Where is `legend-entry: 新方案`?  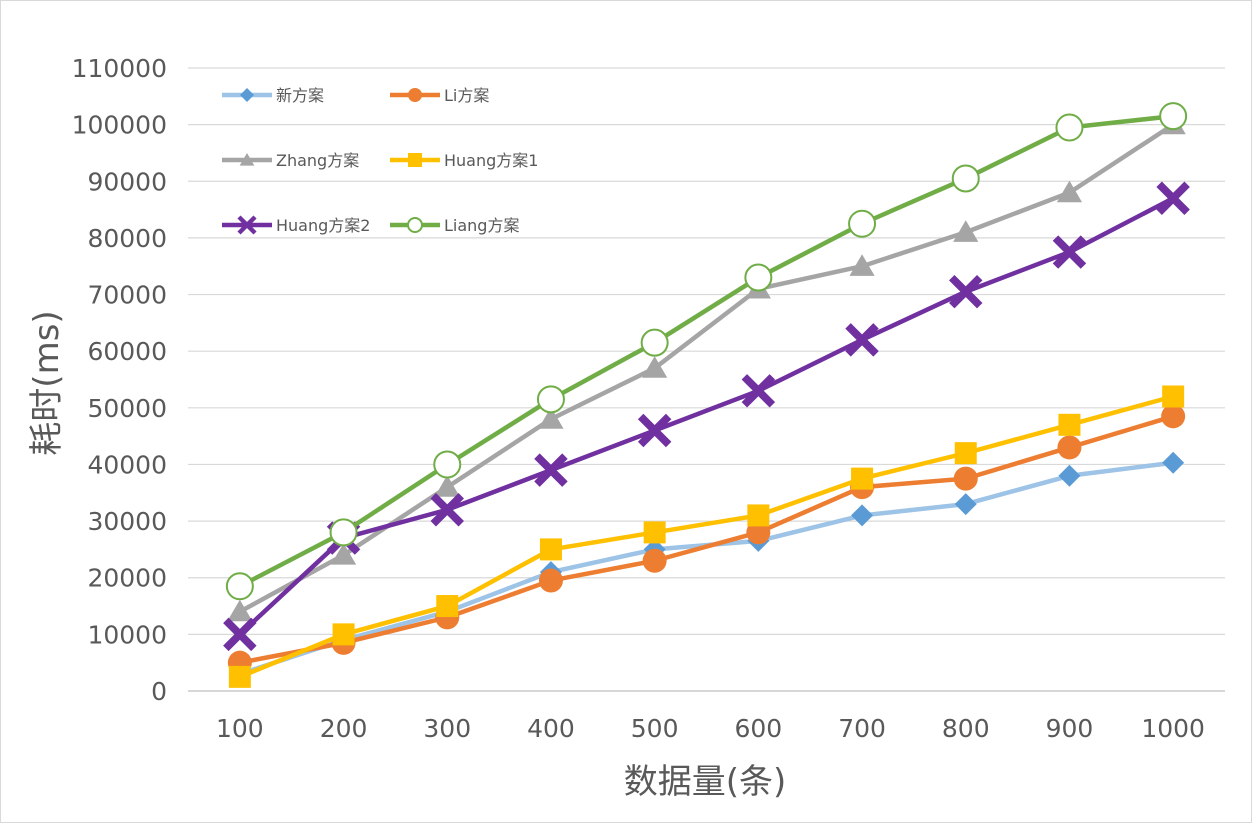
legend-entry: 新方案 is located at coordinates (273, 95).